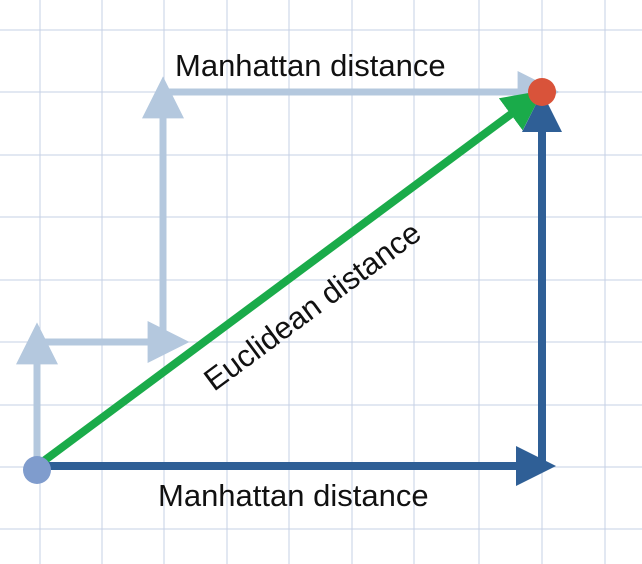 This screenshot has width=642, height=564. I want to click on manhattan-distance-label-top: Manhattan distance, so click(310, 65).